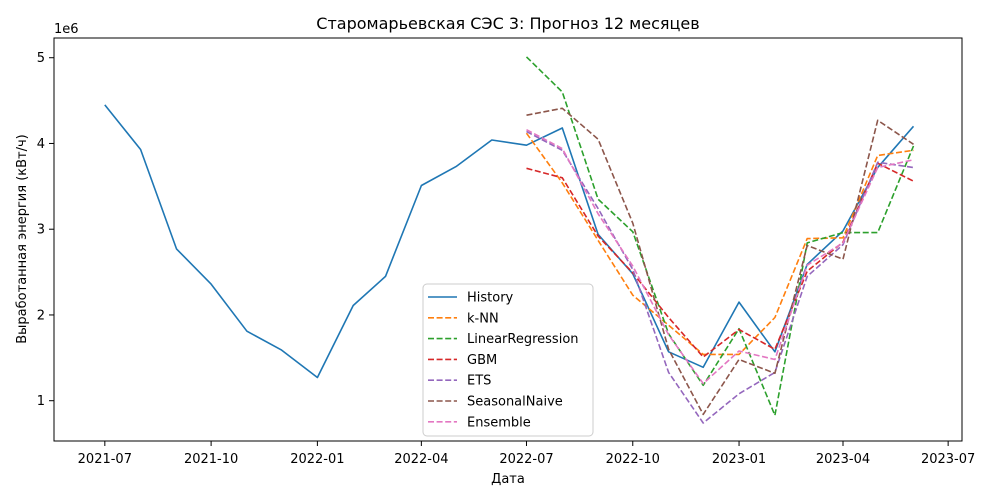 This screenshot has height=500, width=1000. Describe the element at coordinates (482, 360) in the screenshot. I see `legend-label-gbm: GBM` at that location.